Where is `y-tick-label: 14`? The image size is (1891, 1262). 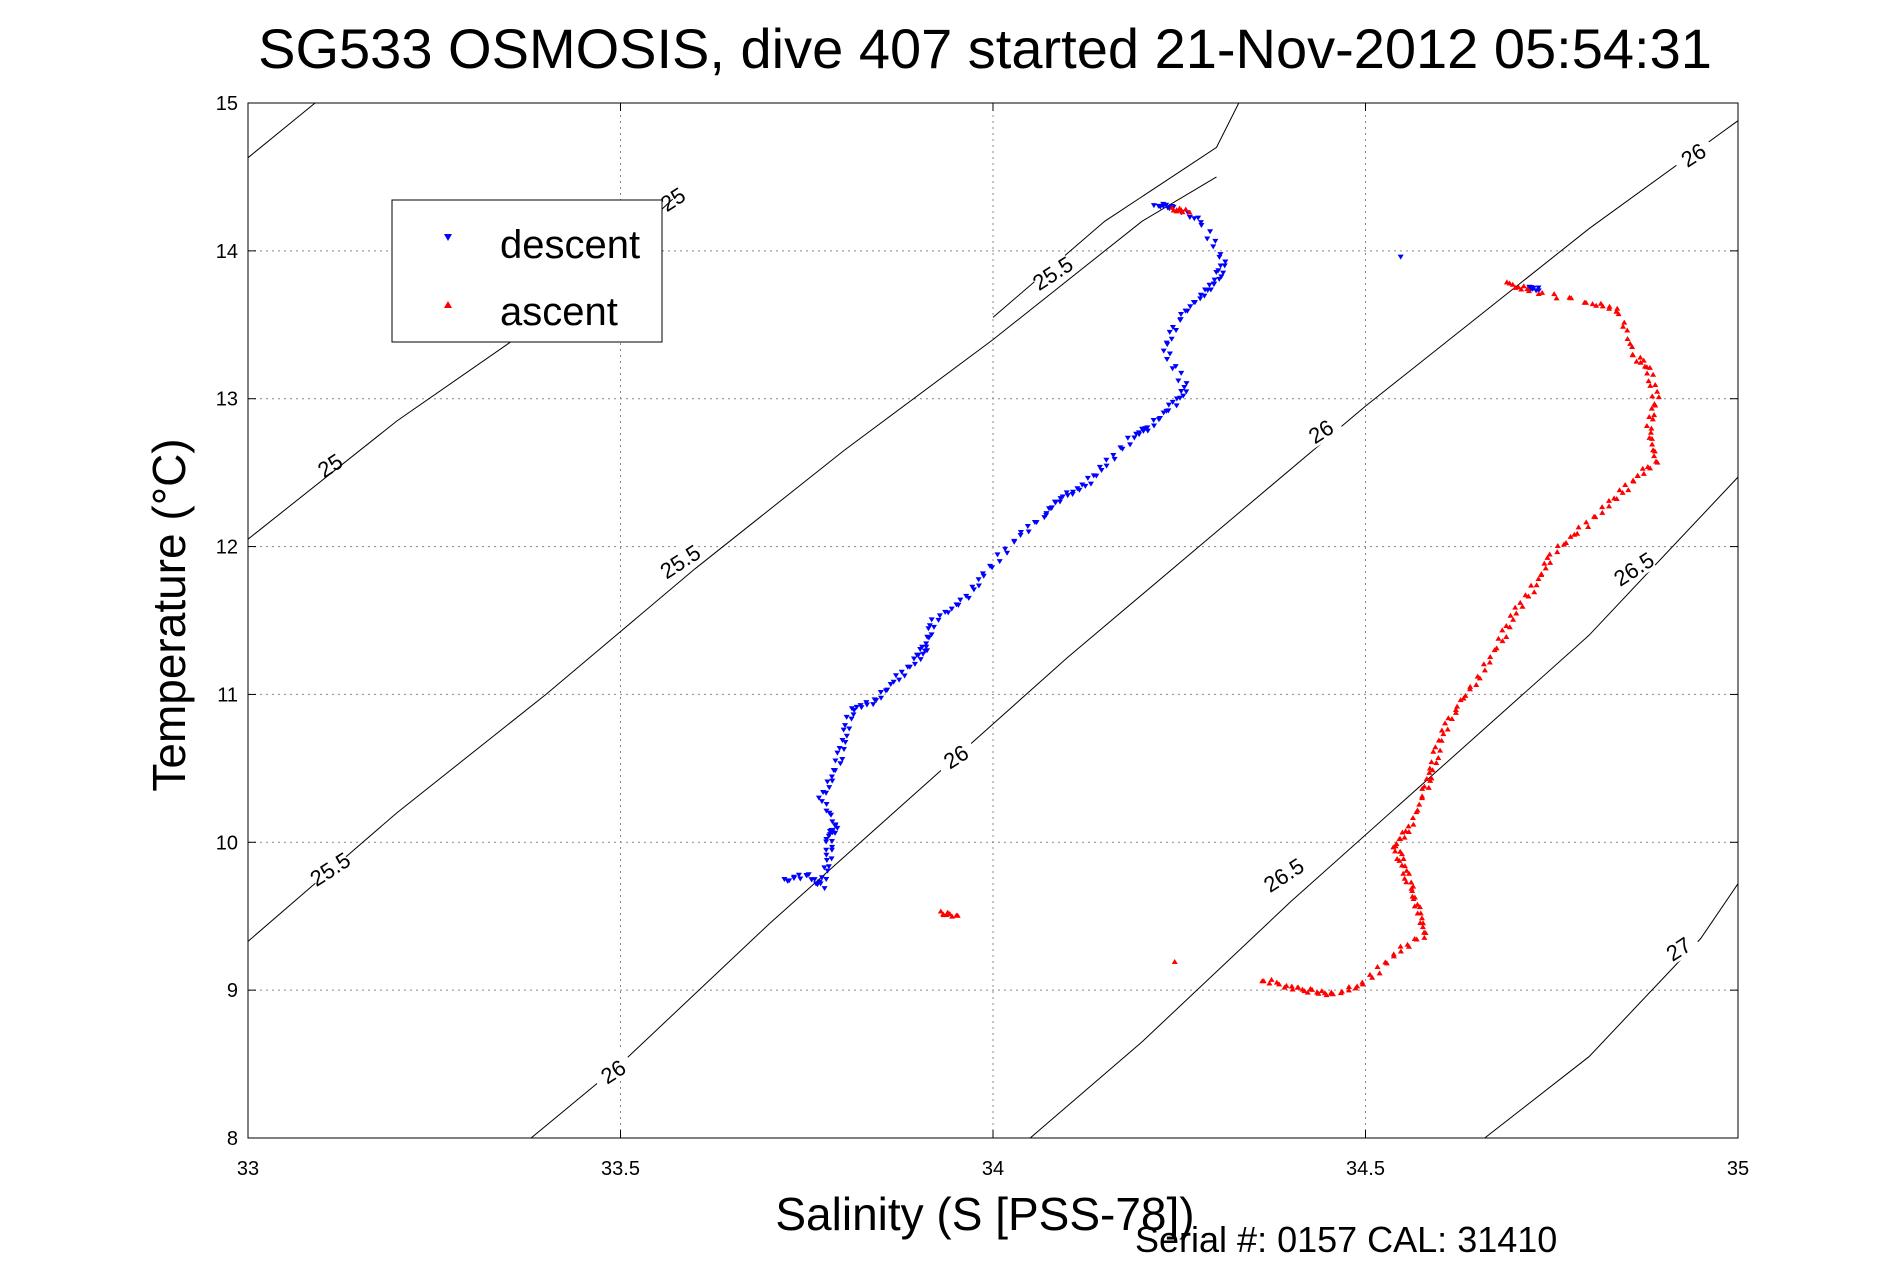
y-tick-label: 14 is located at coordinates (227, 252).